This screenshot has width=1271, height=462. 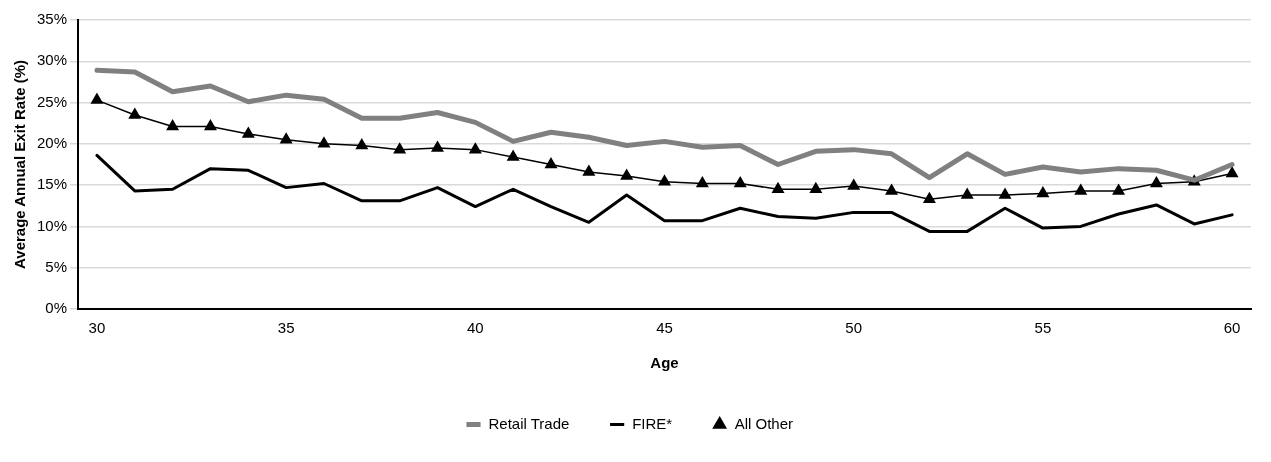 I want to click on x-tick-label: 45, so click(x=664, y=328).